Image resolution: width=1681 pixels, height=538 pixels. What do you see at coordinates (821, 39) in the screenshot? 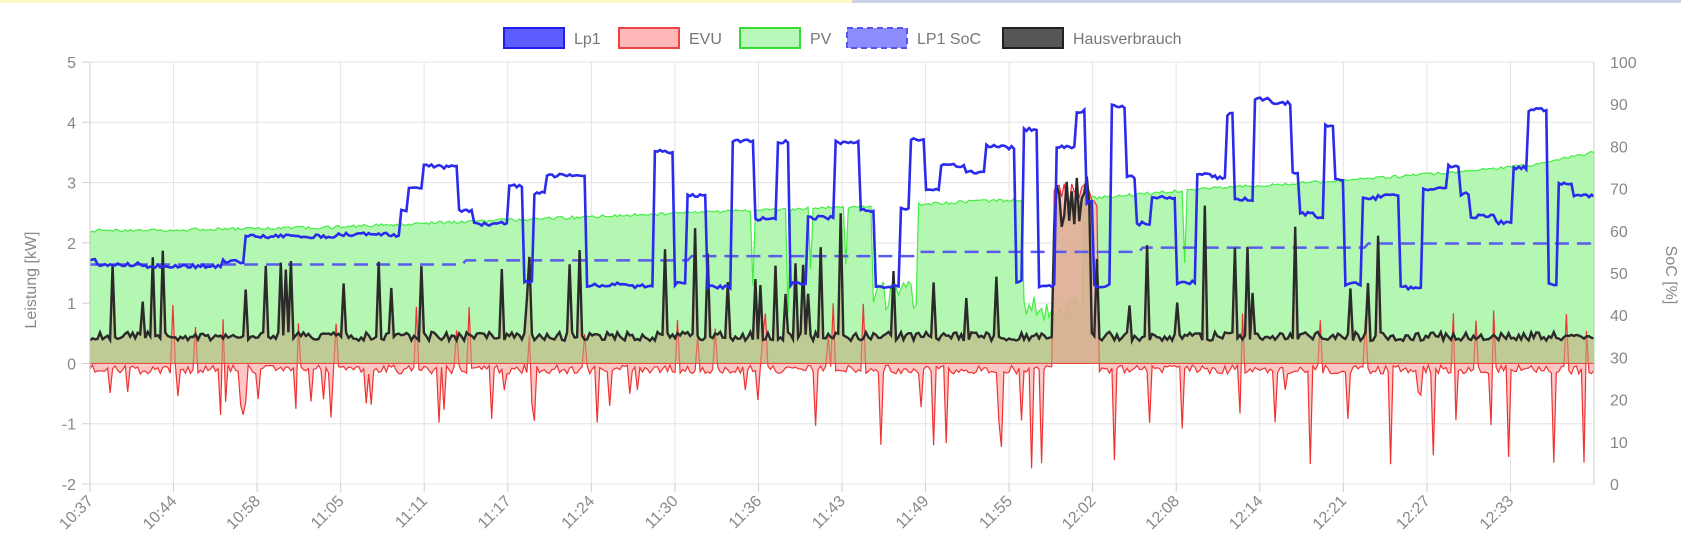
I see `legend-label: PV` at bounding box center [821, 39].